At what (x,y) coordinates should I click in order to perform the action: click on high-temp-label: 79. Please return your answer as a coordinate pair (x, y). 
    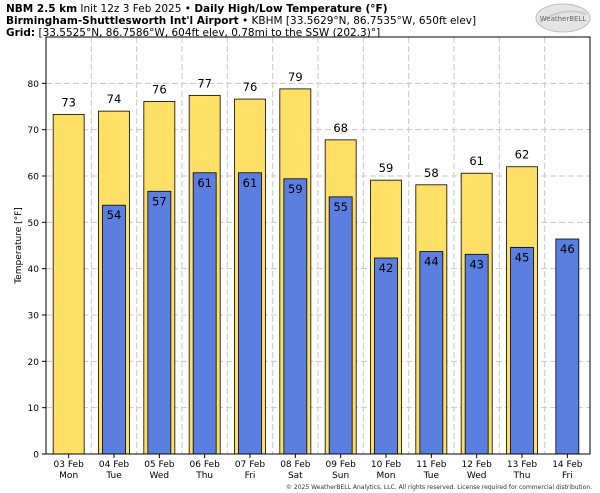
    Looking at the image, I should click on (295, 77).